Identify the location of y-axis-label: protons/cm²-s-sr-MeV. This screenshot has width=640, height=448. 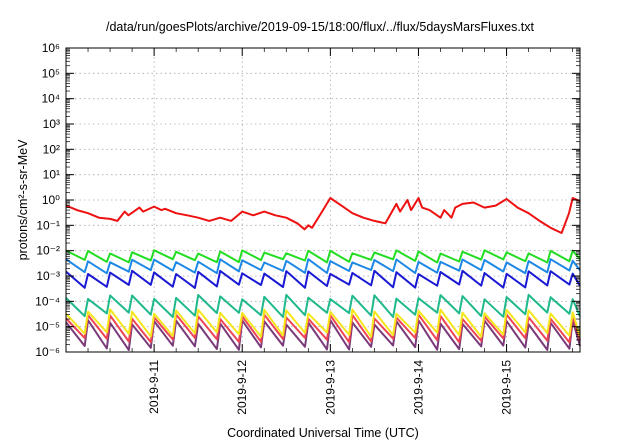
(23, 200).